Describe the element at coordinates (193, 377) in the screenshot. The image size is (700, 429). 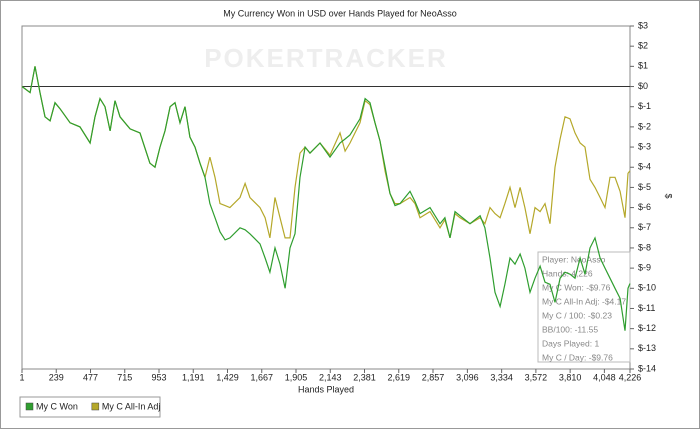
I see `x-tick-label: 1,191` at that location.